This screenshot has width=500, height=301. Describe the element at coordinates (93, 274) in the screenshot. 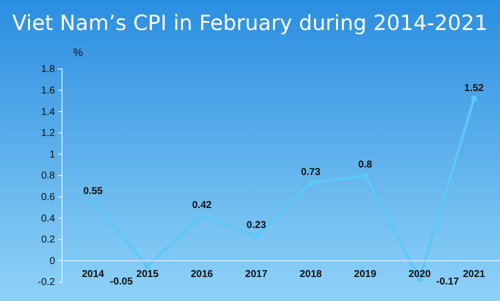

I see `x-tick-label: 2014` at that location.